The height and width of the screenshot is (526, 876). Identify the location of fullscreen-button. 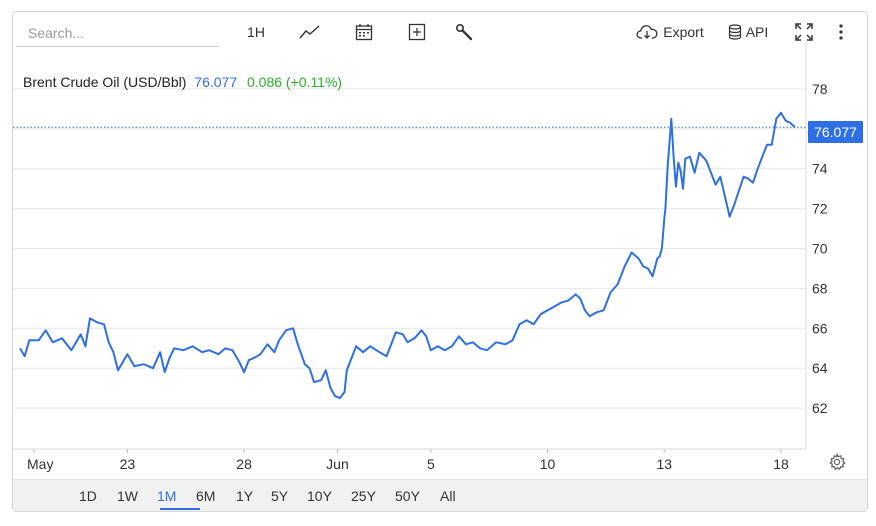
(804, 32).